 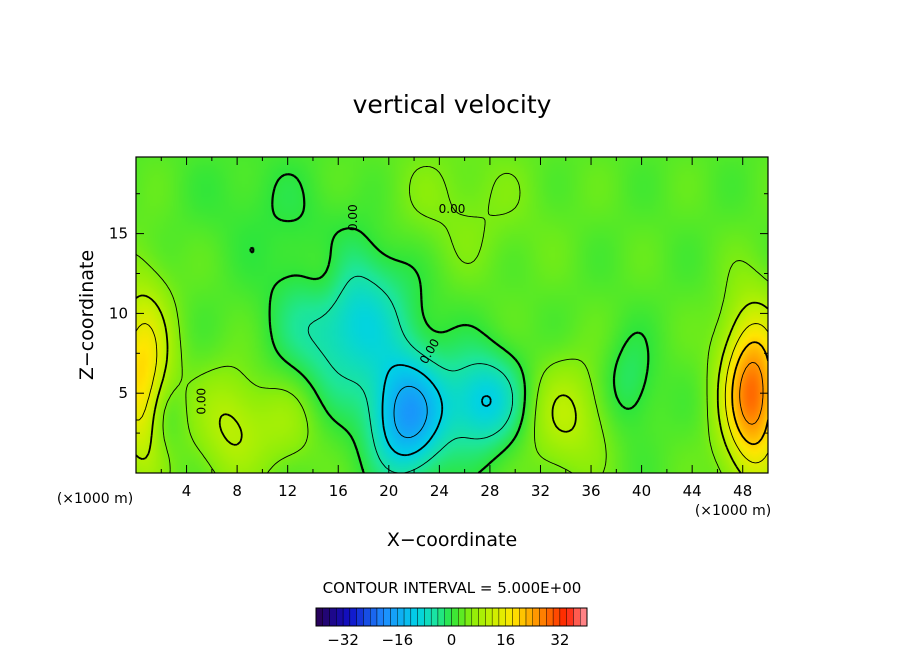 What do you see at coordinates (590, 491) in the screenshot?
I see `x-tick-label: 36` at bounding box center [590, 491].